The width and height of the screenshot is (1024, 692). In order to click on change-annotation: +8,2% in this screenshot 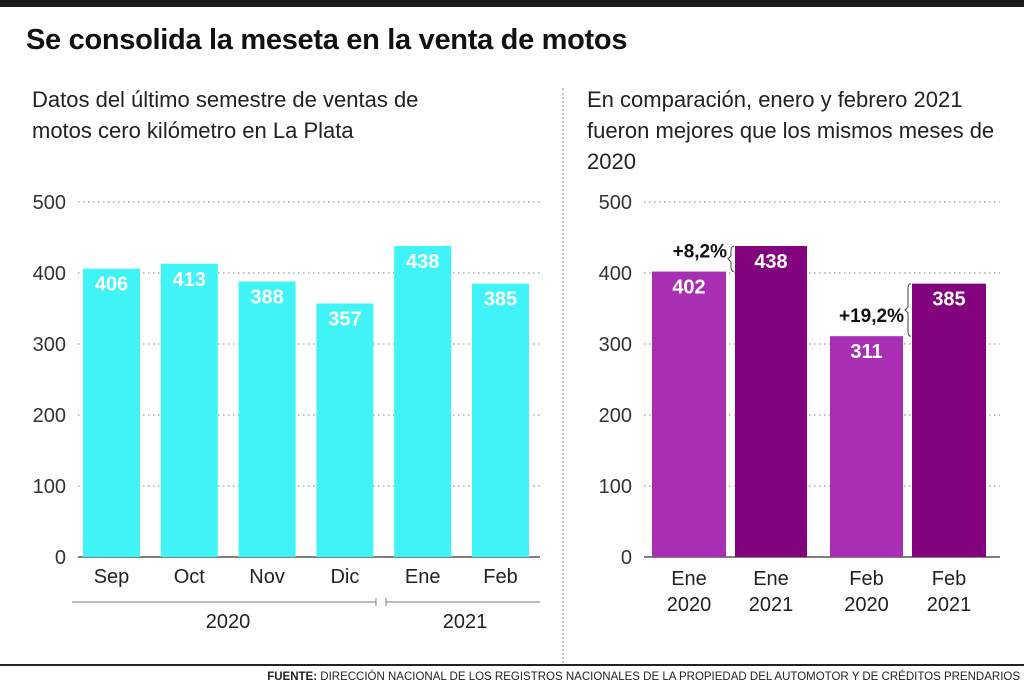, I will do `click(700, 252)`.